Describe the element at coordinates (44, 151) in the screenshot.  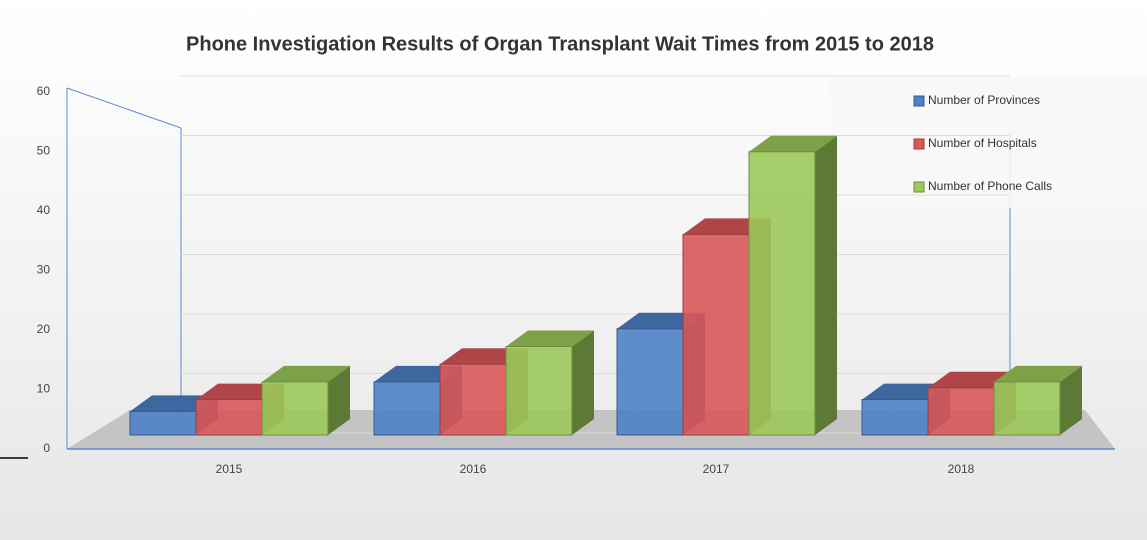
I see `y-tick-label: 50` at that location.